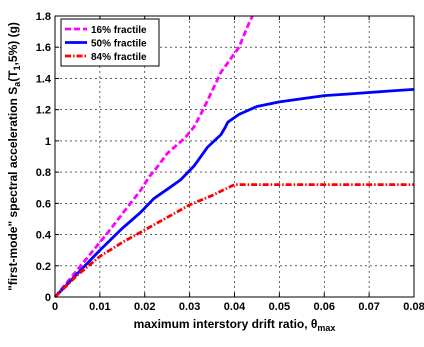  What do you see at coordinates (13, 189) in the screenshot?
I see `y-axis-label-main: "first-mode" spectral acceleration S` at bounding box center [13, 189].